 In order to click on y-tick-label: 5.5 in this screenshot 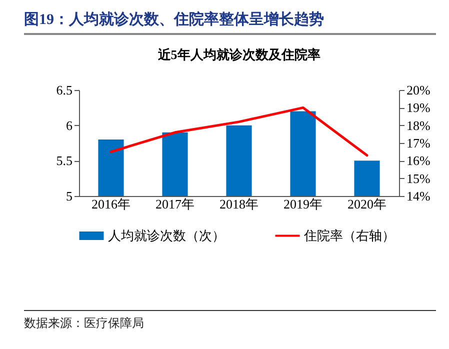, I will do `click(64, 160)`.